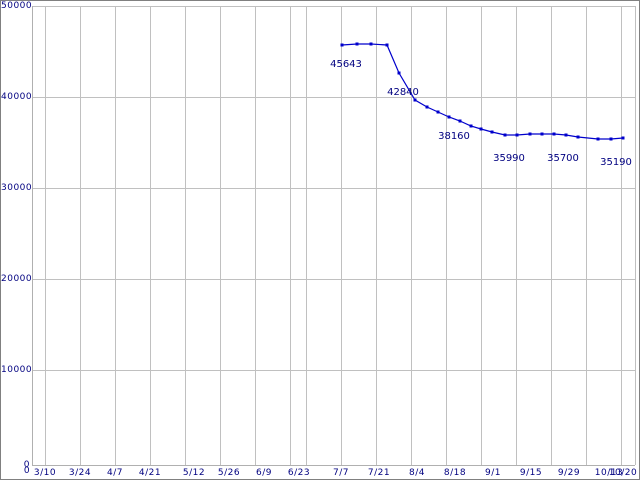  What do you see at coordinates (341, 473) in the screenshot?
I see `x-axis-tick-label: 7/7` at bounding box center [341, 473].